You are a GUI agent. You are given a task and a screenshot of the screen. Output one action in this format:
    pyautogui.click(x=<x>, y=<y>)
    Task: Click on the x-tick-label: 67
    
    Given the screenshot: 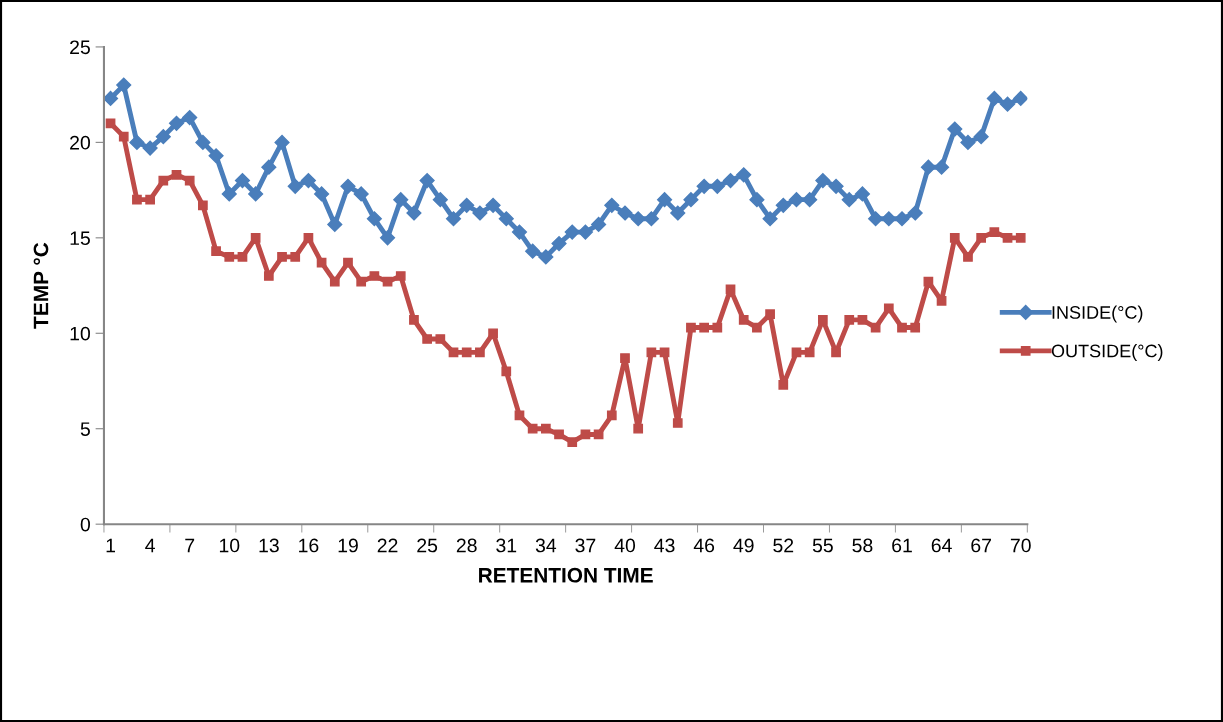 What is the action you would take?
    pyautogui.click(x=981, y=545)
    